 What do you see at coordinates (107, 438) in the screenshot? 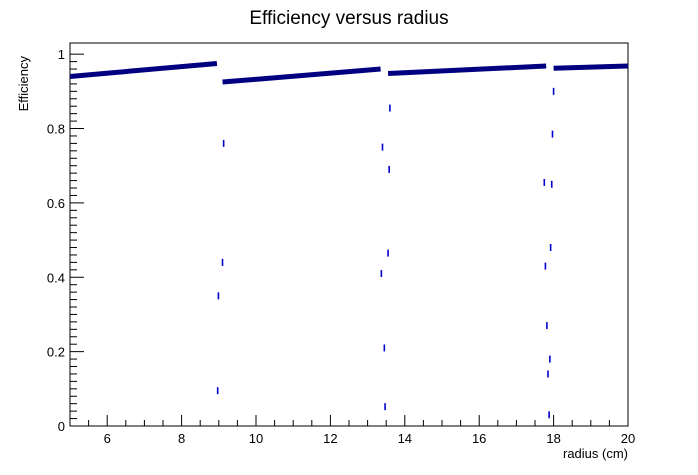
I see `x-tick-label: 6` at bounding box center [107, 438].